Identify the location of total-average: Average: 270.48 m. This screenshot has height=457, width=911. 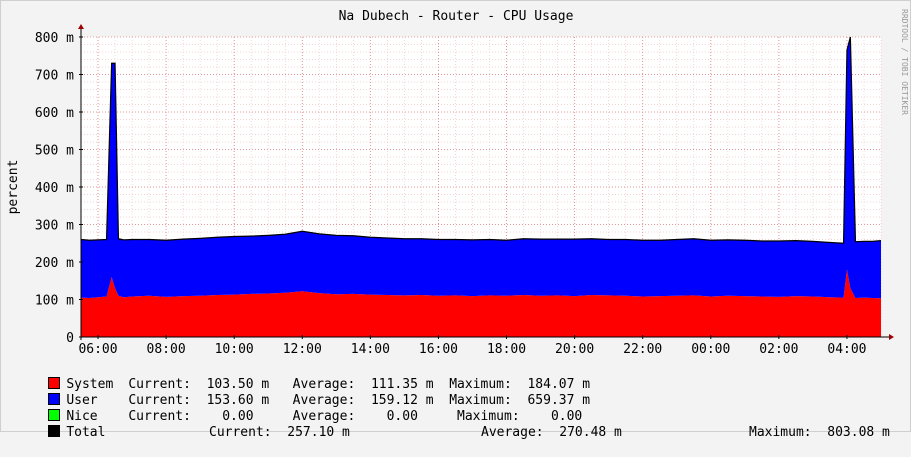
(551, 432).